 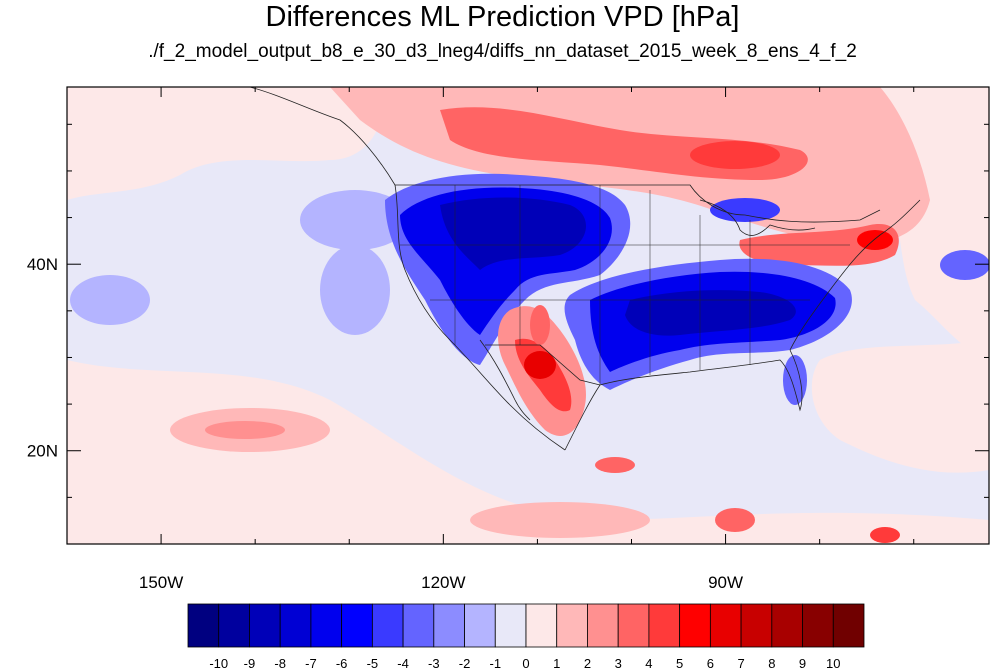 I want to click on state-boundaries, so click(x=625, y=285).